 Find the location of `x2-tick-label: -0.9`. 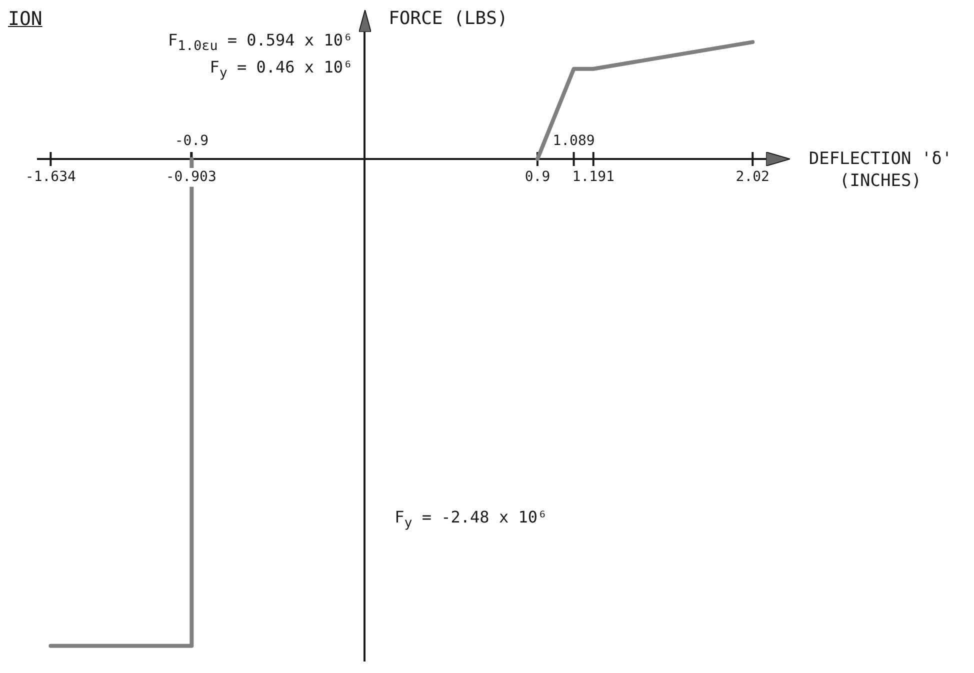

x2-tick-label: -0.9 is located at coordinates (191, 140).